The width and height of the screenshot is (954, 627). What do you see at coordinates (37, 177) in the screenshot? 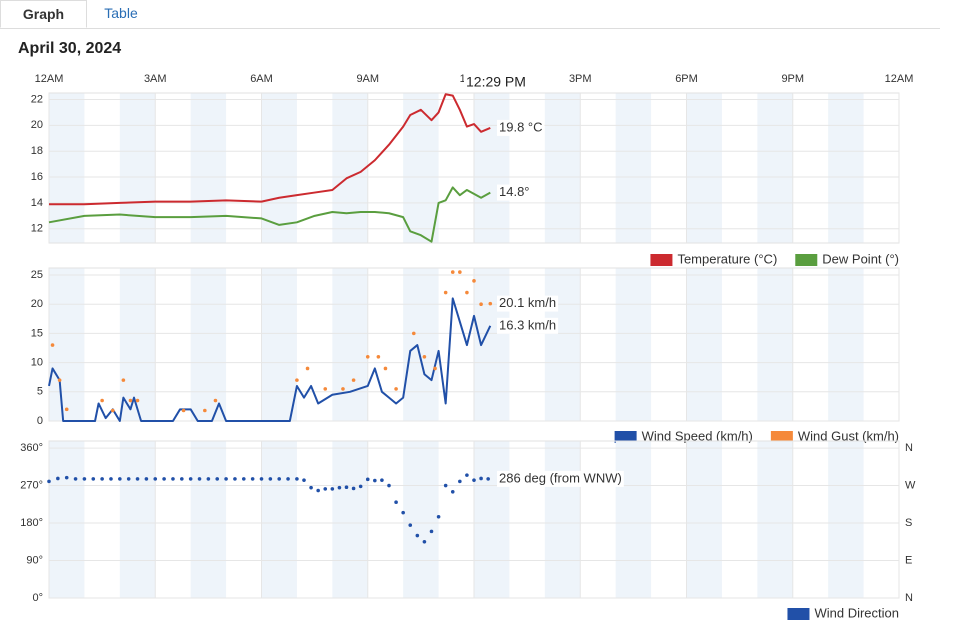
I see `y-tick-label: 16` at bounding box center [37, 177].